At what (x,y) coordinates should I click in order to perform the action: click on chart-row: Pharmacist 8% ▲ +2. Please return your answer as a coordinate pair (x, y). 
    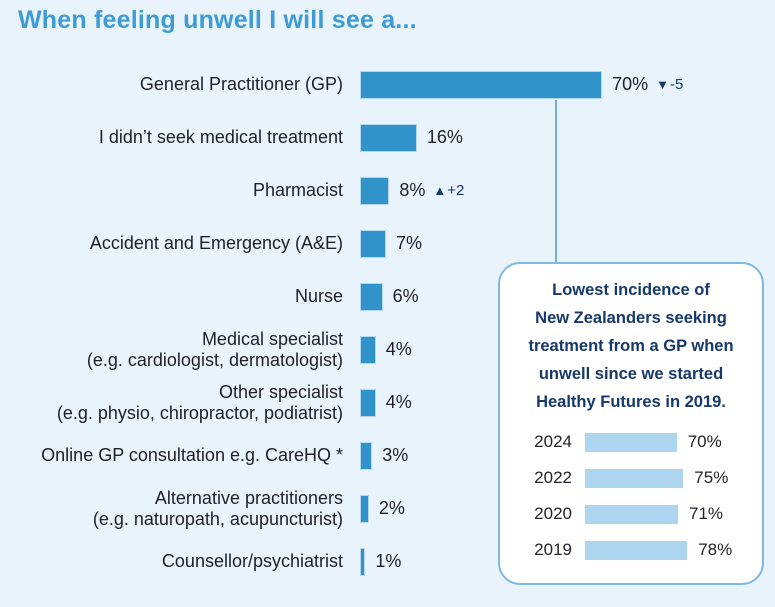
    Looking at the image, I should click on (387, 190).